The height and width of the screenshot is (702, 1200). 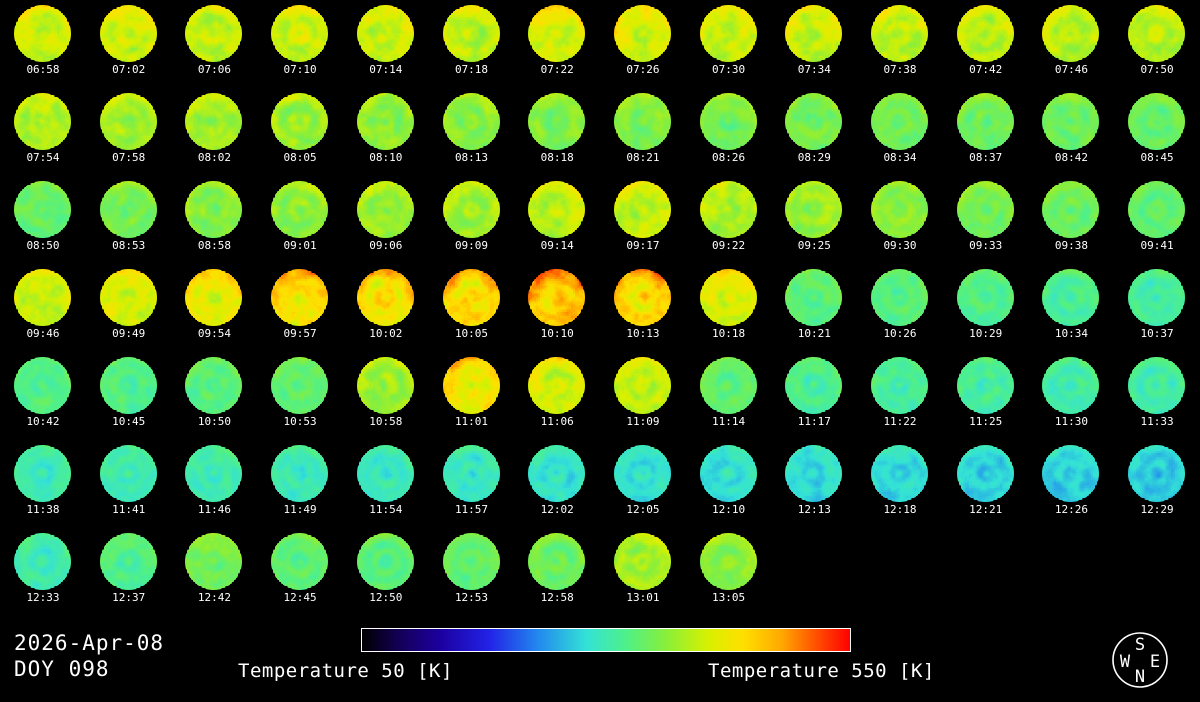 I want to click on disk-frame: 11:25, so click(x=986, y=396).